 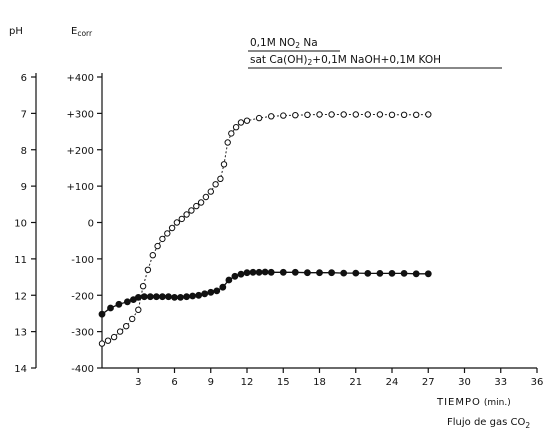 I want to click on x-tick-label: 9, so click(x=211, y=382).